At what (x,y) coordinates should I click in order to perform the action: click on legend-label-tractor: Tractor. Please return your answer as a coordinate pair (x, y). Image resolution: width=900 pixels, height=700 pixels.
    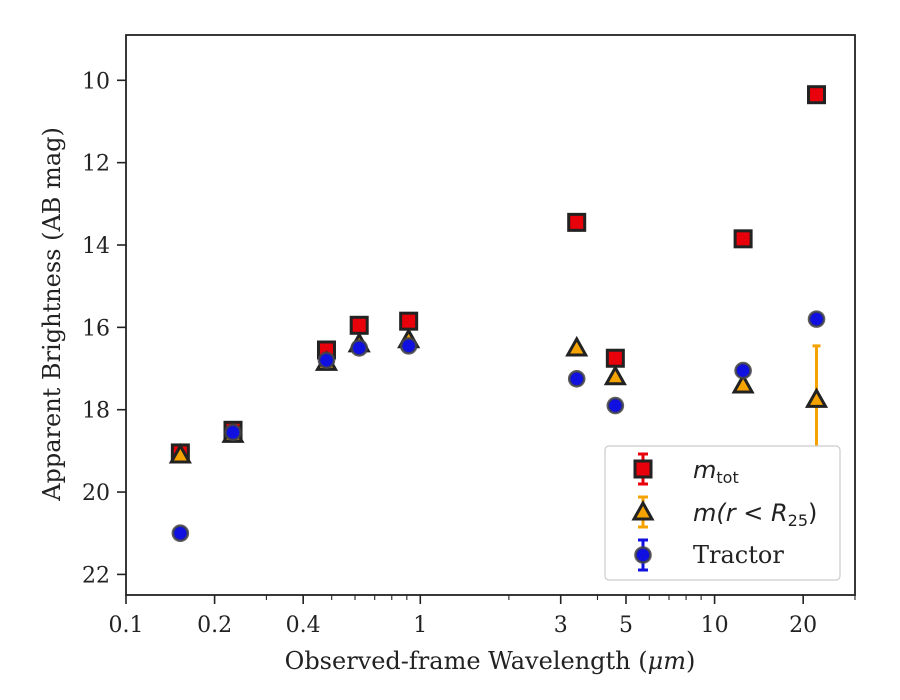
    Looking at the image, I should click on (738, 555).